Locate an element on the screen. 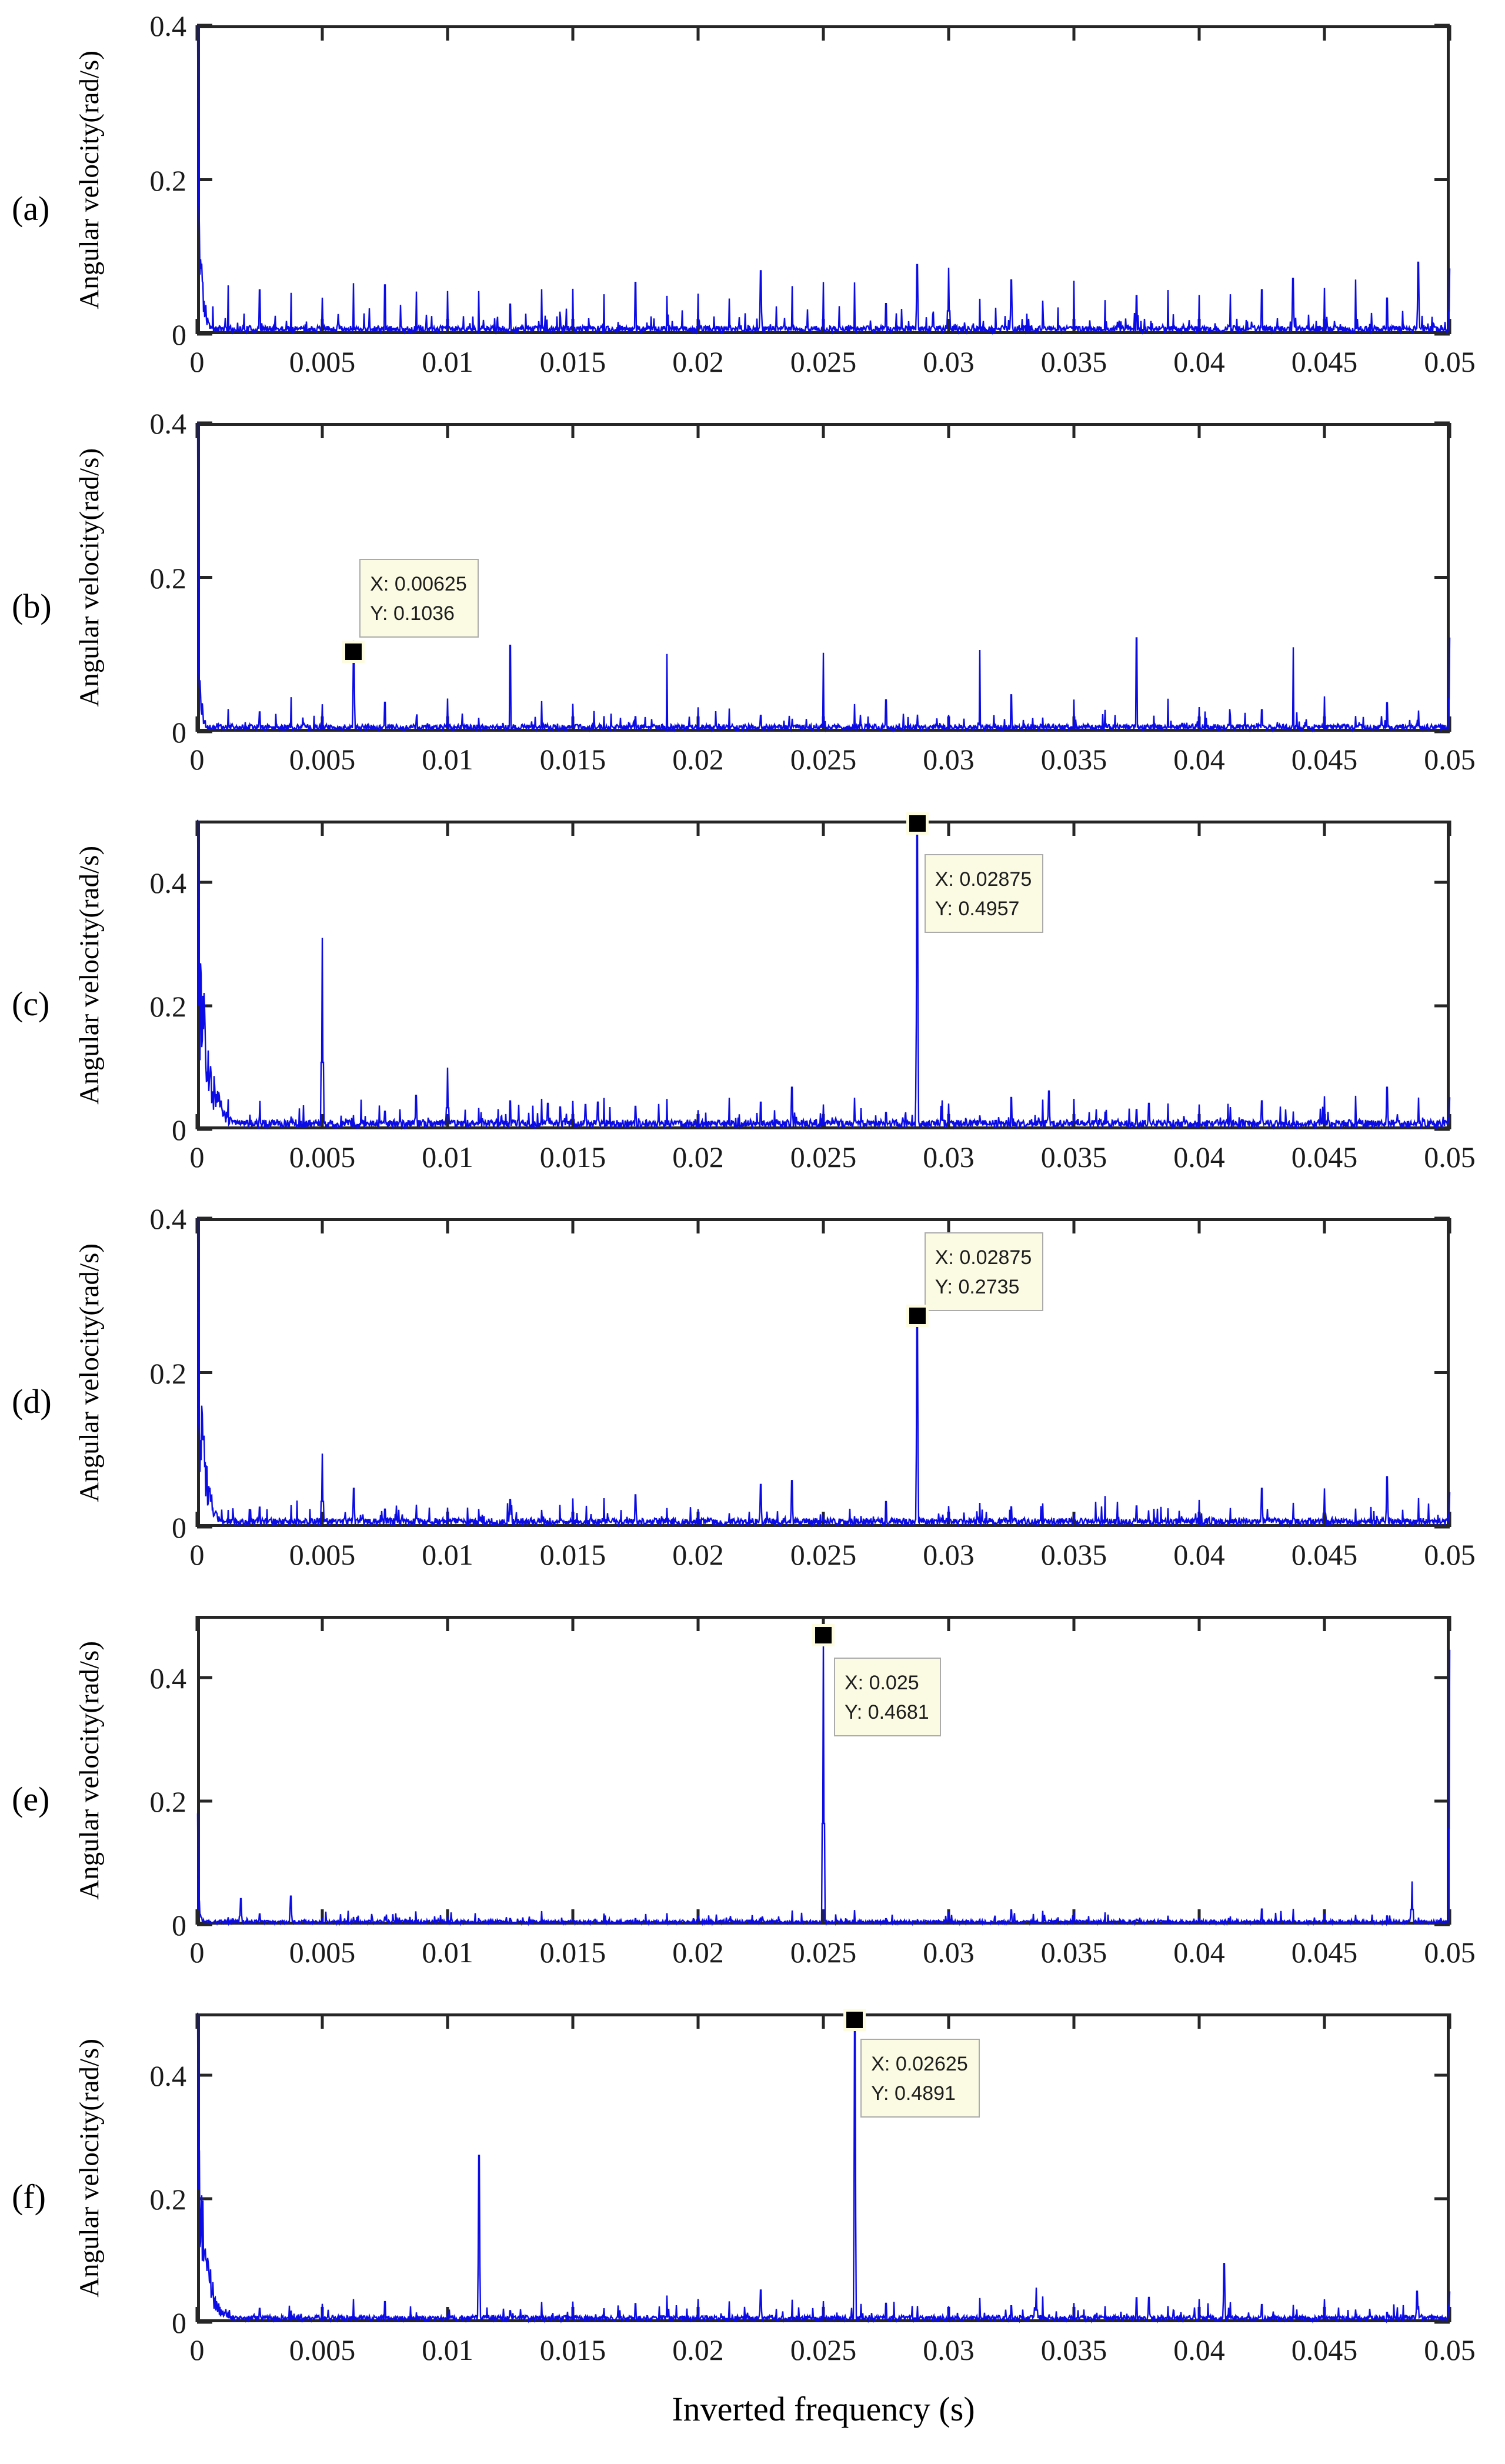 The image size is (1505, 2464). panel-letter-b: (b) is located at coordinates (32, 605).